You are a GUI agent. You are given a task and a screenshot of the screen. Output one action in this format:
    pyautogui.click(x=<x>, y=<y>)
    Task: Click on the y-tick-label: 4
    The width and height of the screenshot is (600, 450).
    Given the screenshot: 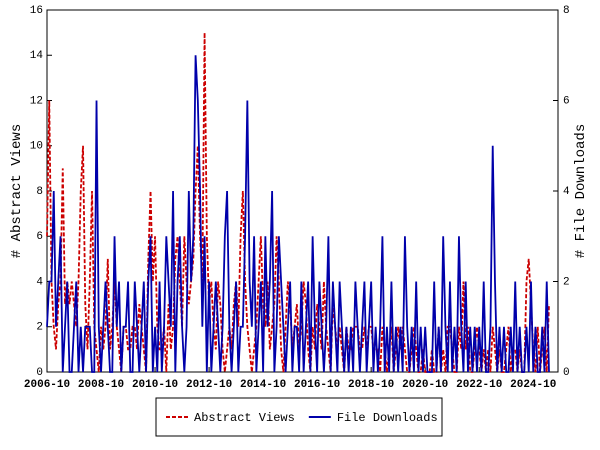 What is the action you would take?
    pyautogui.click(x=39, y=282)
    